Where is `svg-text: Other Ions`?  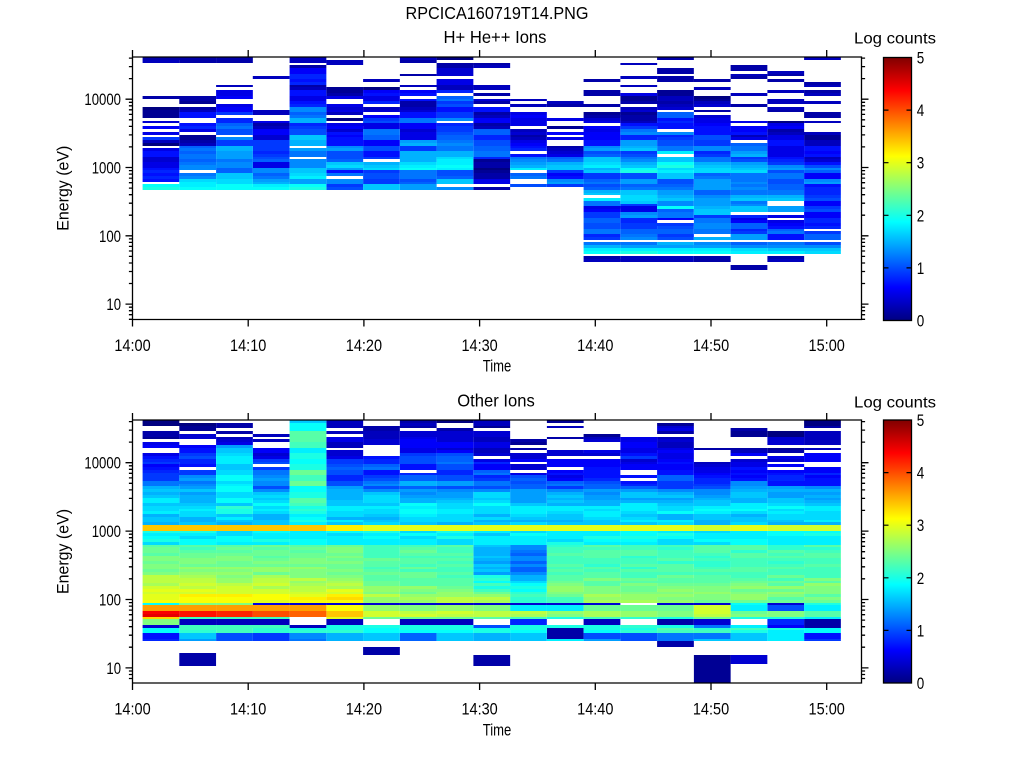
svg-text: Other Ions is located at coordinates (496, 401).